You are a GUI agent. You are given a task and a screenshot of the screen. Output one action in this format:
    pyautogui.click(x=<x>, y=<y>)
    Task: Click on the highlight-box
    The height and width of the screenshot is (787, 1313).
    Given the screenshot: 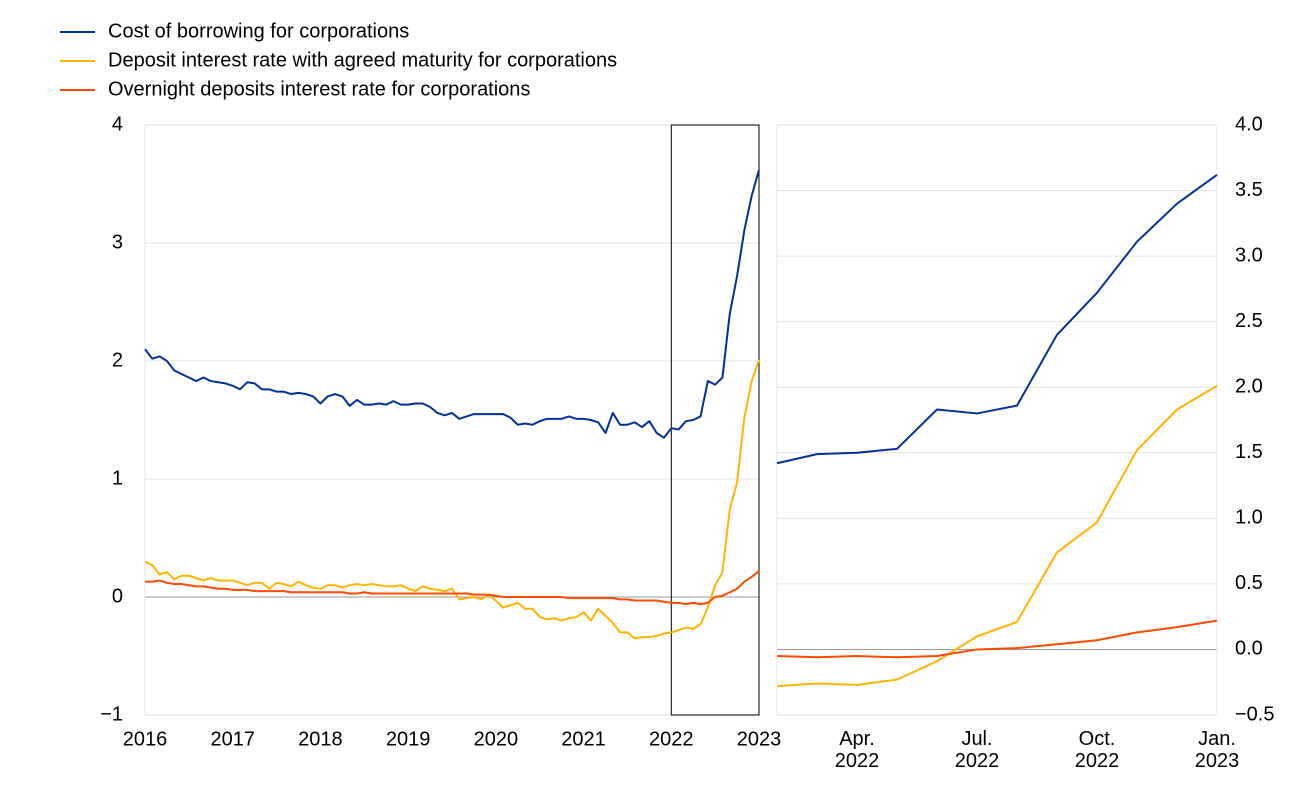 What is the action you would take?
    pyautogui.click(x=715, y=420)
    